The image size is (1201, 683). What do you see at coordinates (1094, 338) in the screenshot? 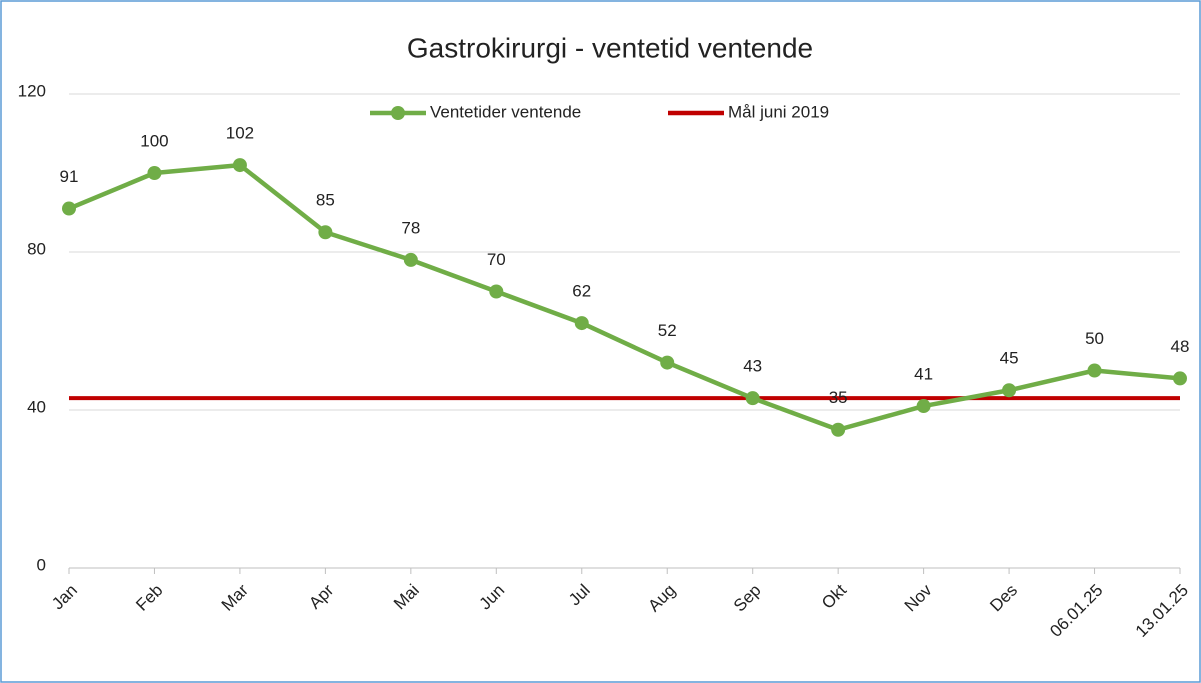
I see `data-label: 50` at bounding box center [1094, 338].